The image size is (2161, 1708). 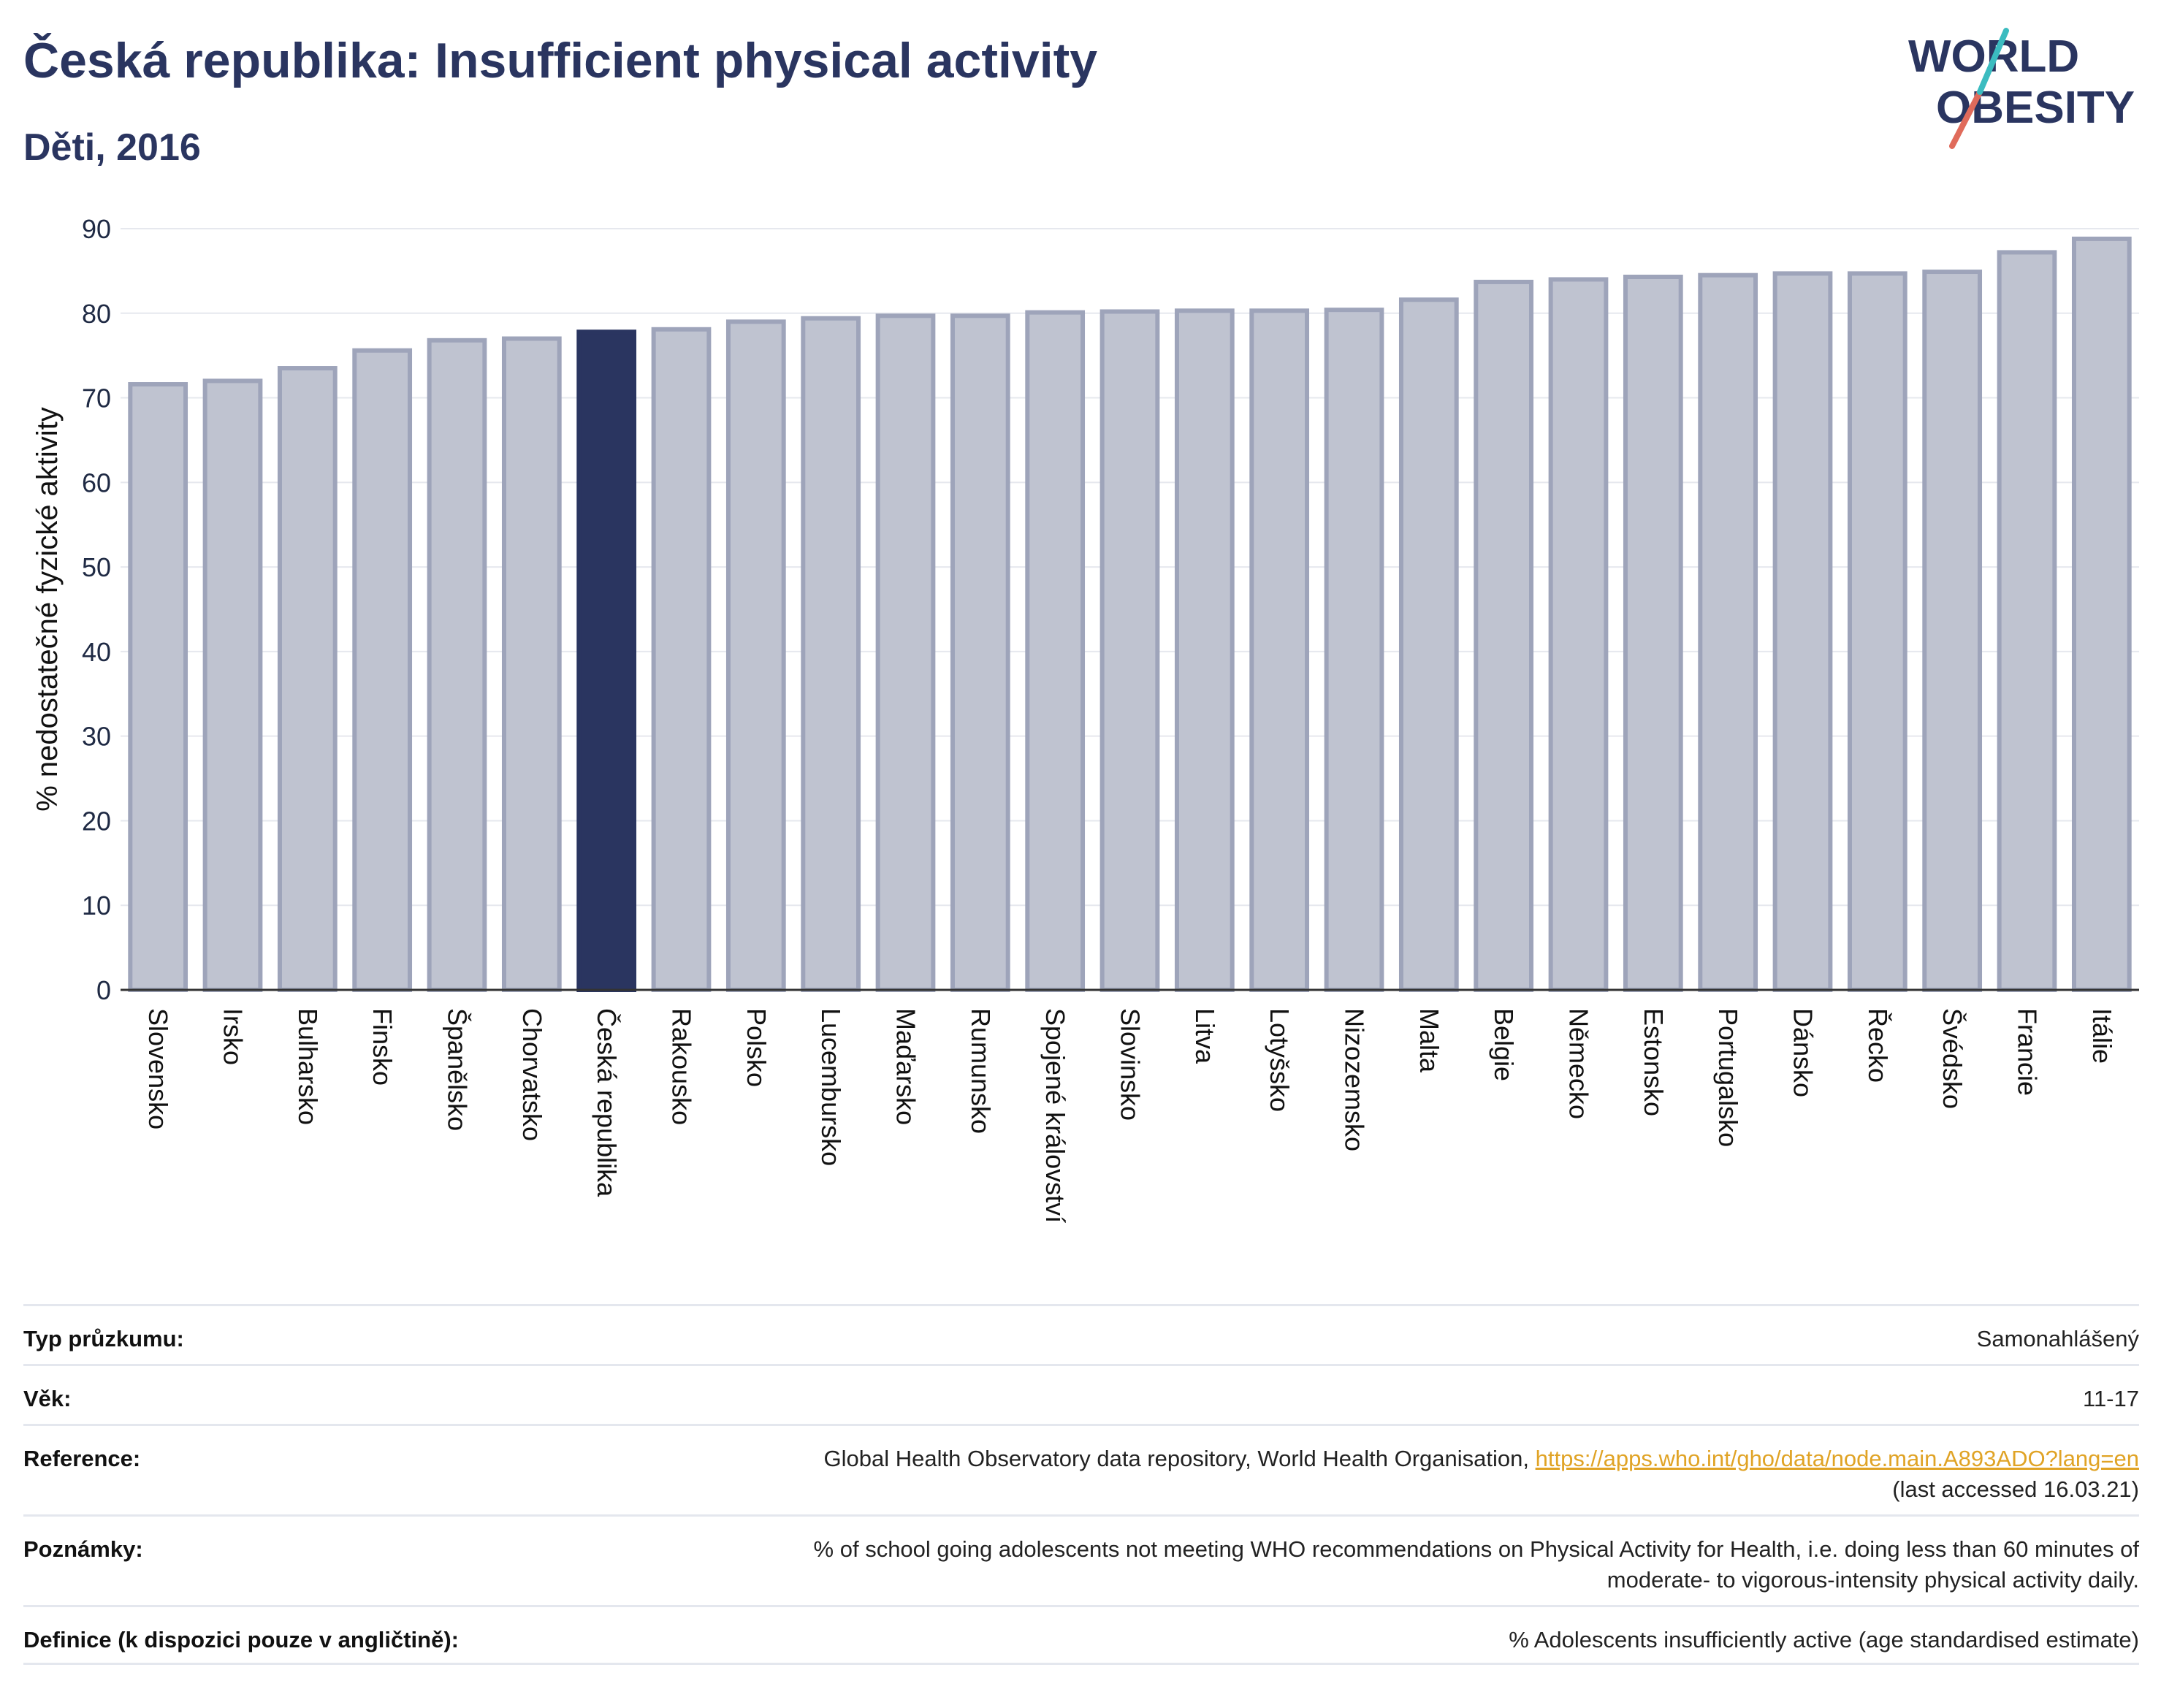 I want to click on meta-value: Samonahlášený, so click(x=2058, y=1330).